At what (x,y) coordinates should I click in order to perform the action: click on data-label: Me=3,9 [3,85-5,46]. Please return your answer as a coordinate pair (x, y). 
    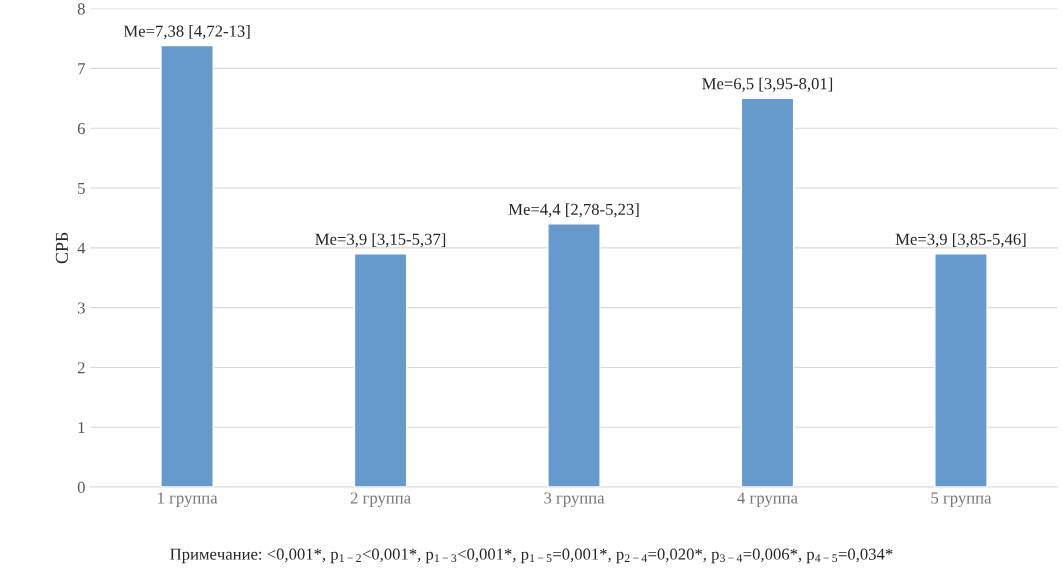
    Looking at the image, I should click on (960, 240).